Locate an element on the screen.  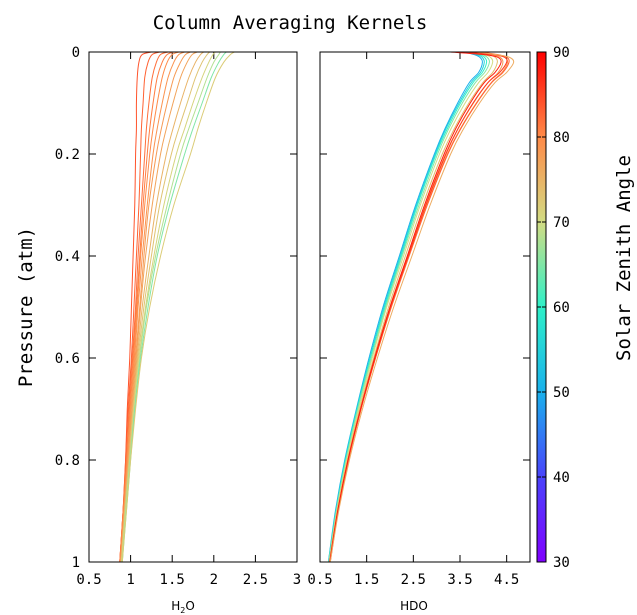
x-tick-label: 2 is located at coordinates (214, 580).